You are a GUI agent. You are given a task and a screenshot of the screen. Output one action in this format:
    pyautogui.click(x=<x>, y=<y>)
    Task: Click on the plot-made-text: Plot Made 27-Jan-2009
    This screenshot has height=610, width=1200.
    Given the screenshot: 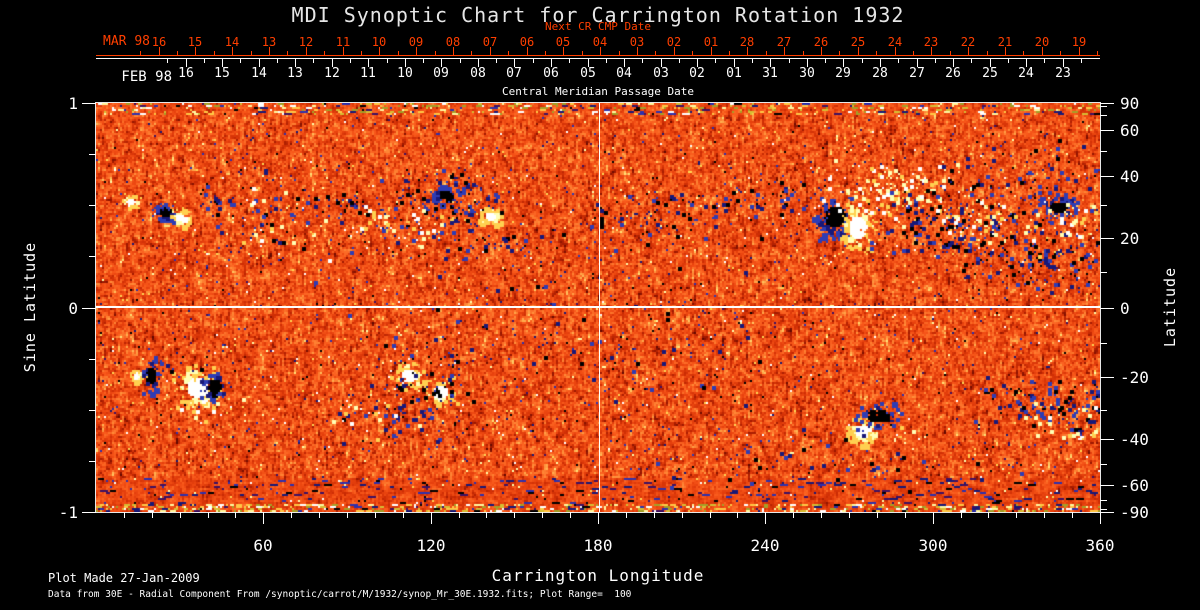 What is the action you would take?
    pyautogui.click(x=124, y=578)
    